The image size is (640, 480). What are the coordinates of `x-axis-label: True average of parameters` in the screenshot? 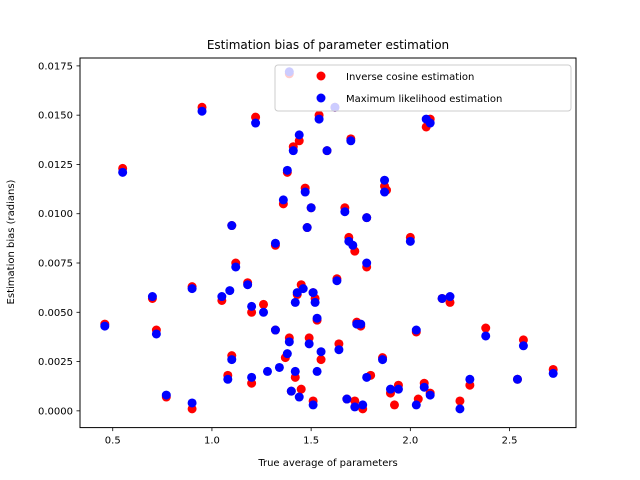 It's located at (327, 463).